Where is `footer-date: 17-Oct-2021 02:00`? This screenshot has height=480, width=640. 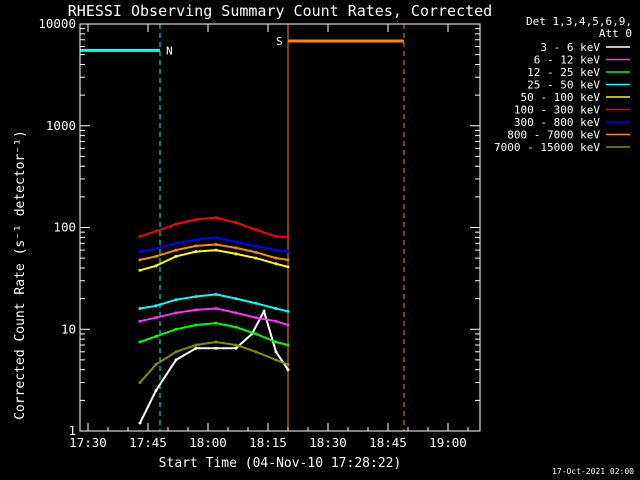 footer-date: 17-Oct-2021 02:00 is located at coordinates (593, 471).